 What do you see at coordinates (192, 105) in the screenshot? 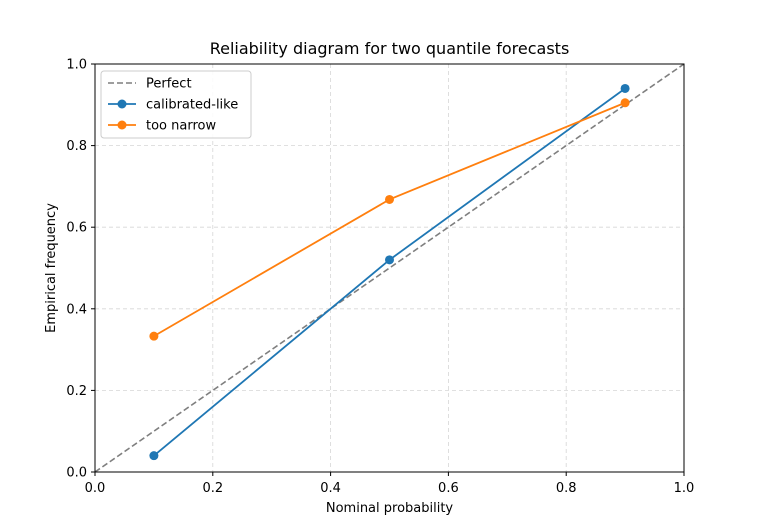
I see `legend-label-calibrated-like: calibrated-like` at bounding box center [192, 105].